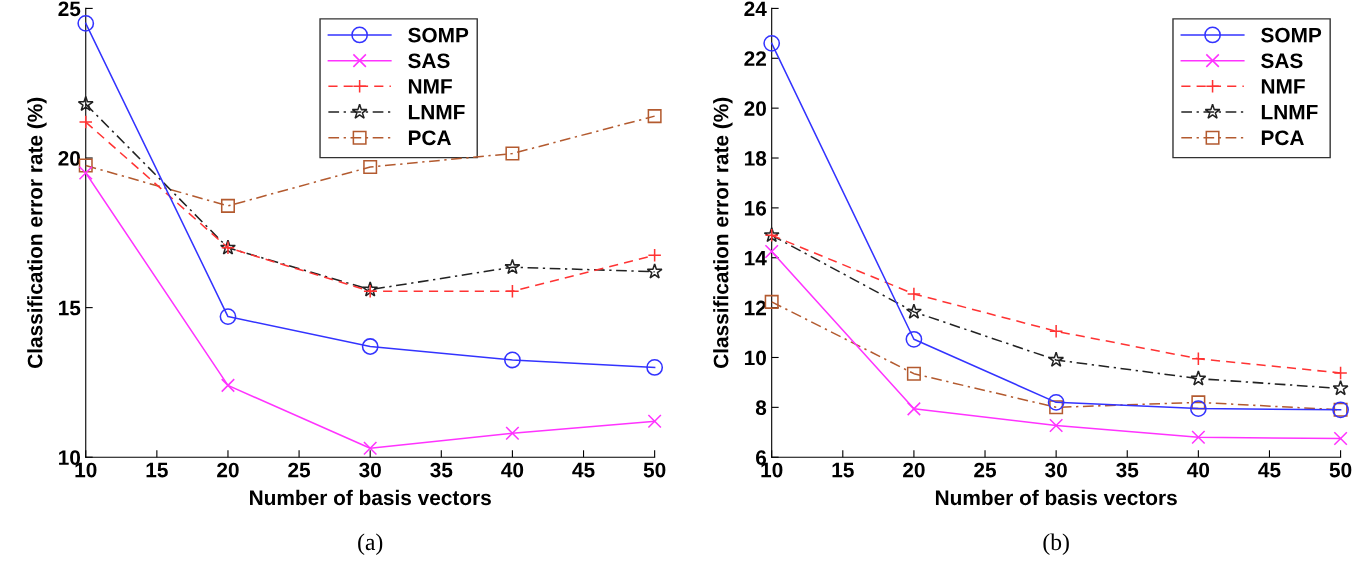 Image resolution: width=1361 pixels, height=561 pixels. Describe the element at coordinates (755, 158) in the screenshot. I see `y-tick-label: 18` at that location.